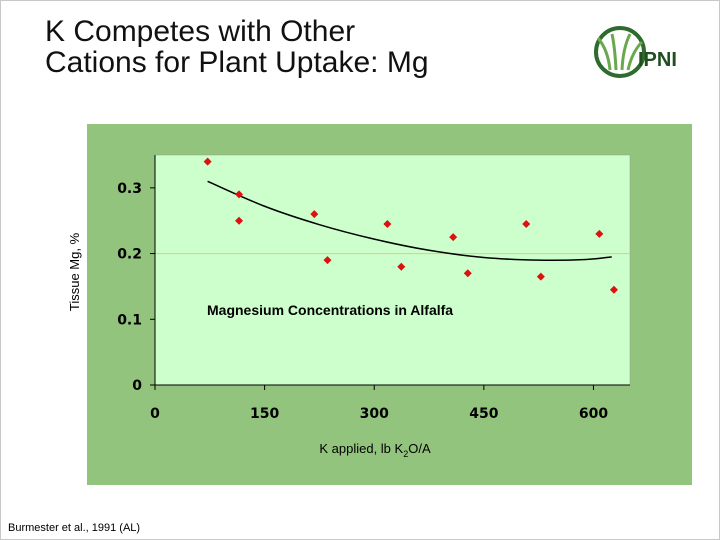 The height and width of the screenshot is (540, 720). I want to click on trendline, so click(409, 221).